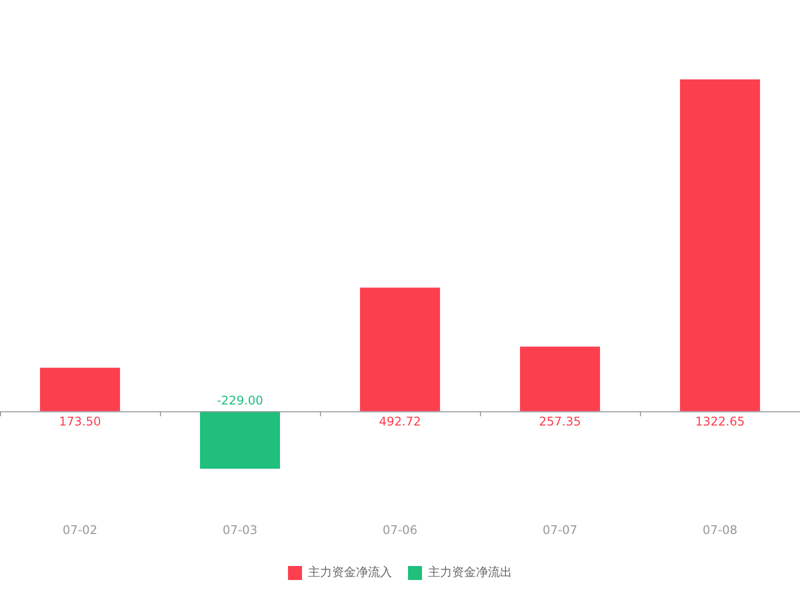 The image size is (800, 600). I want to click on legend-label: 主力资金净流入, so click(350, 572).